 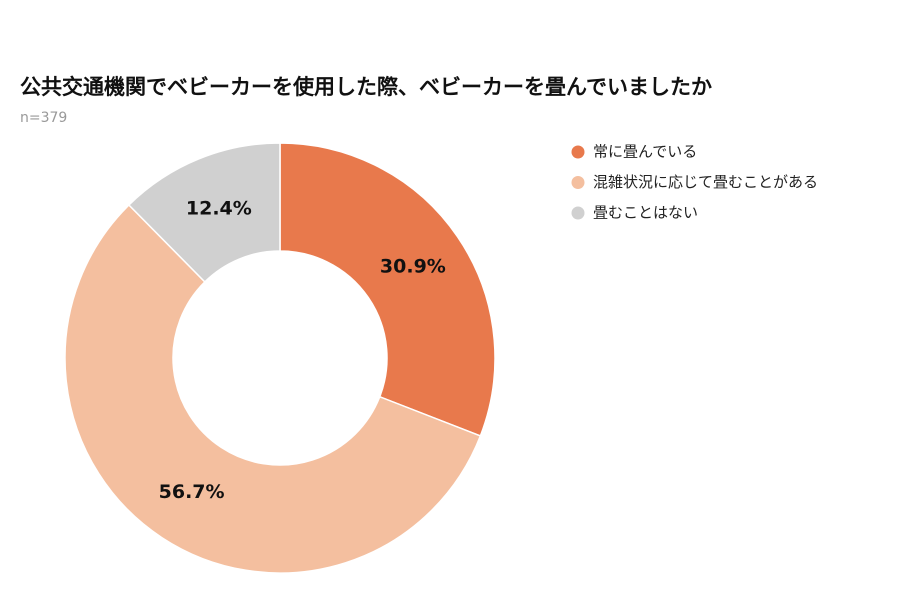 I want to click on value-label: 12.4%, so click(x=219, y=209).